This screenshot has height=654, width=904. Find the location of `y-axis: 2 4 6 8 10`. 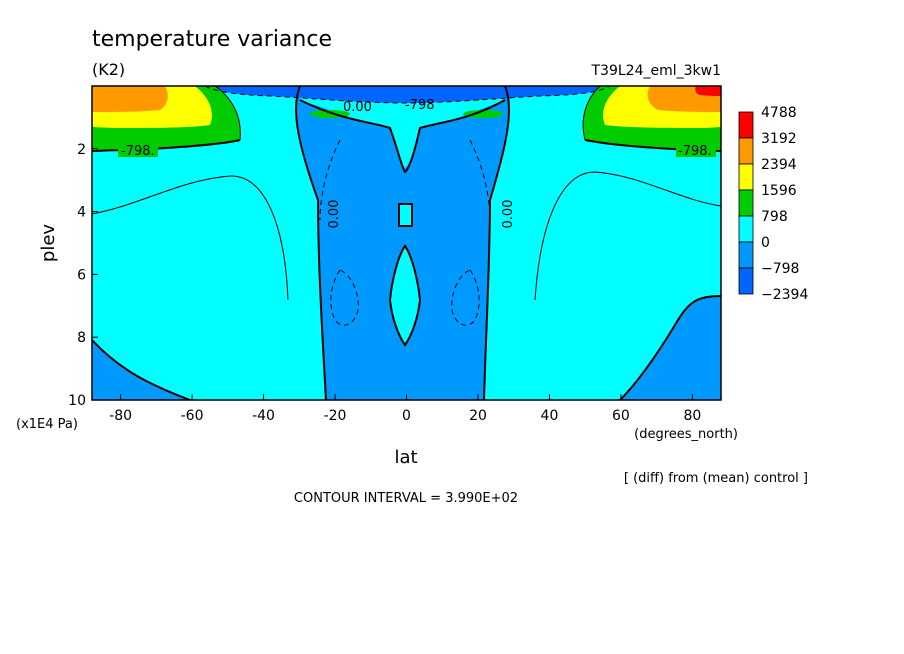

y-axis: 2 4 6 8 10 is located at coordinates (83, 275).